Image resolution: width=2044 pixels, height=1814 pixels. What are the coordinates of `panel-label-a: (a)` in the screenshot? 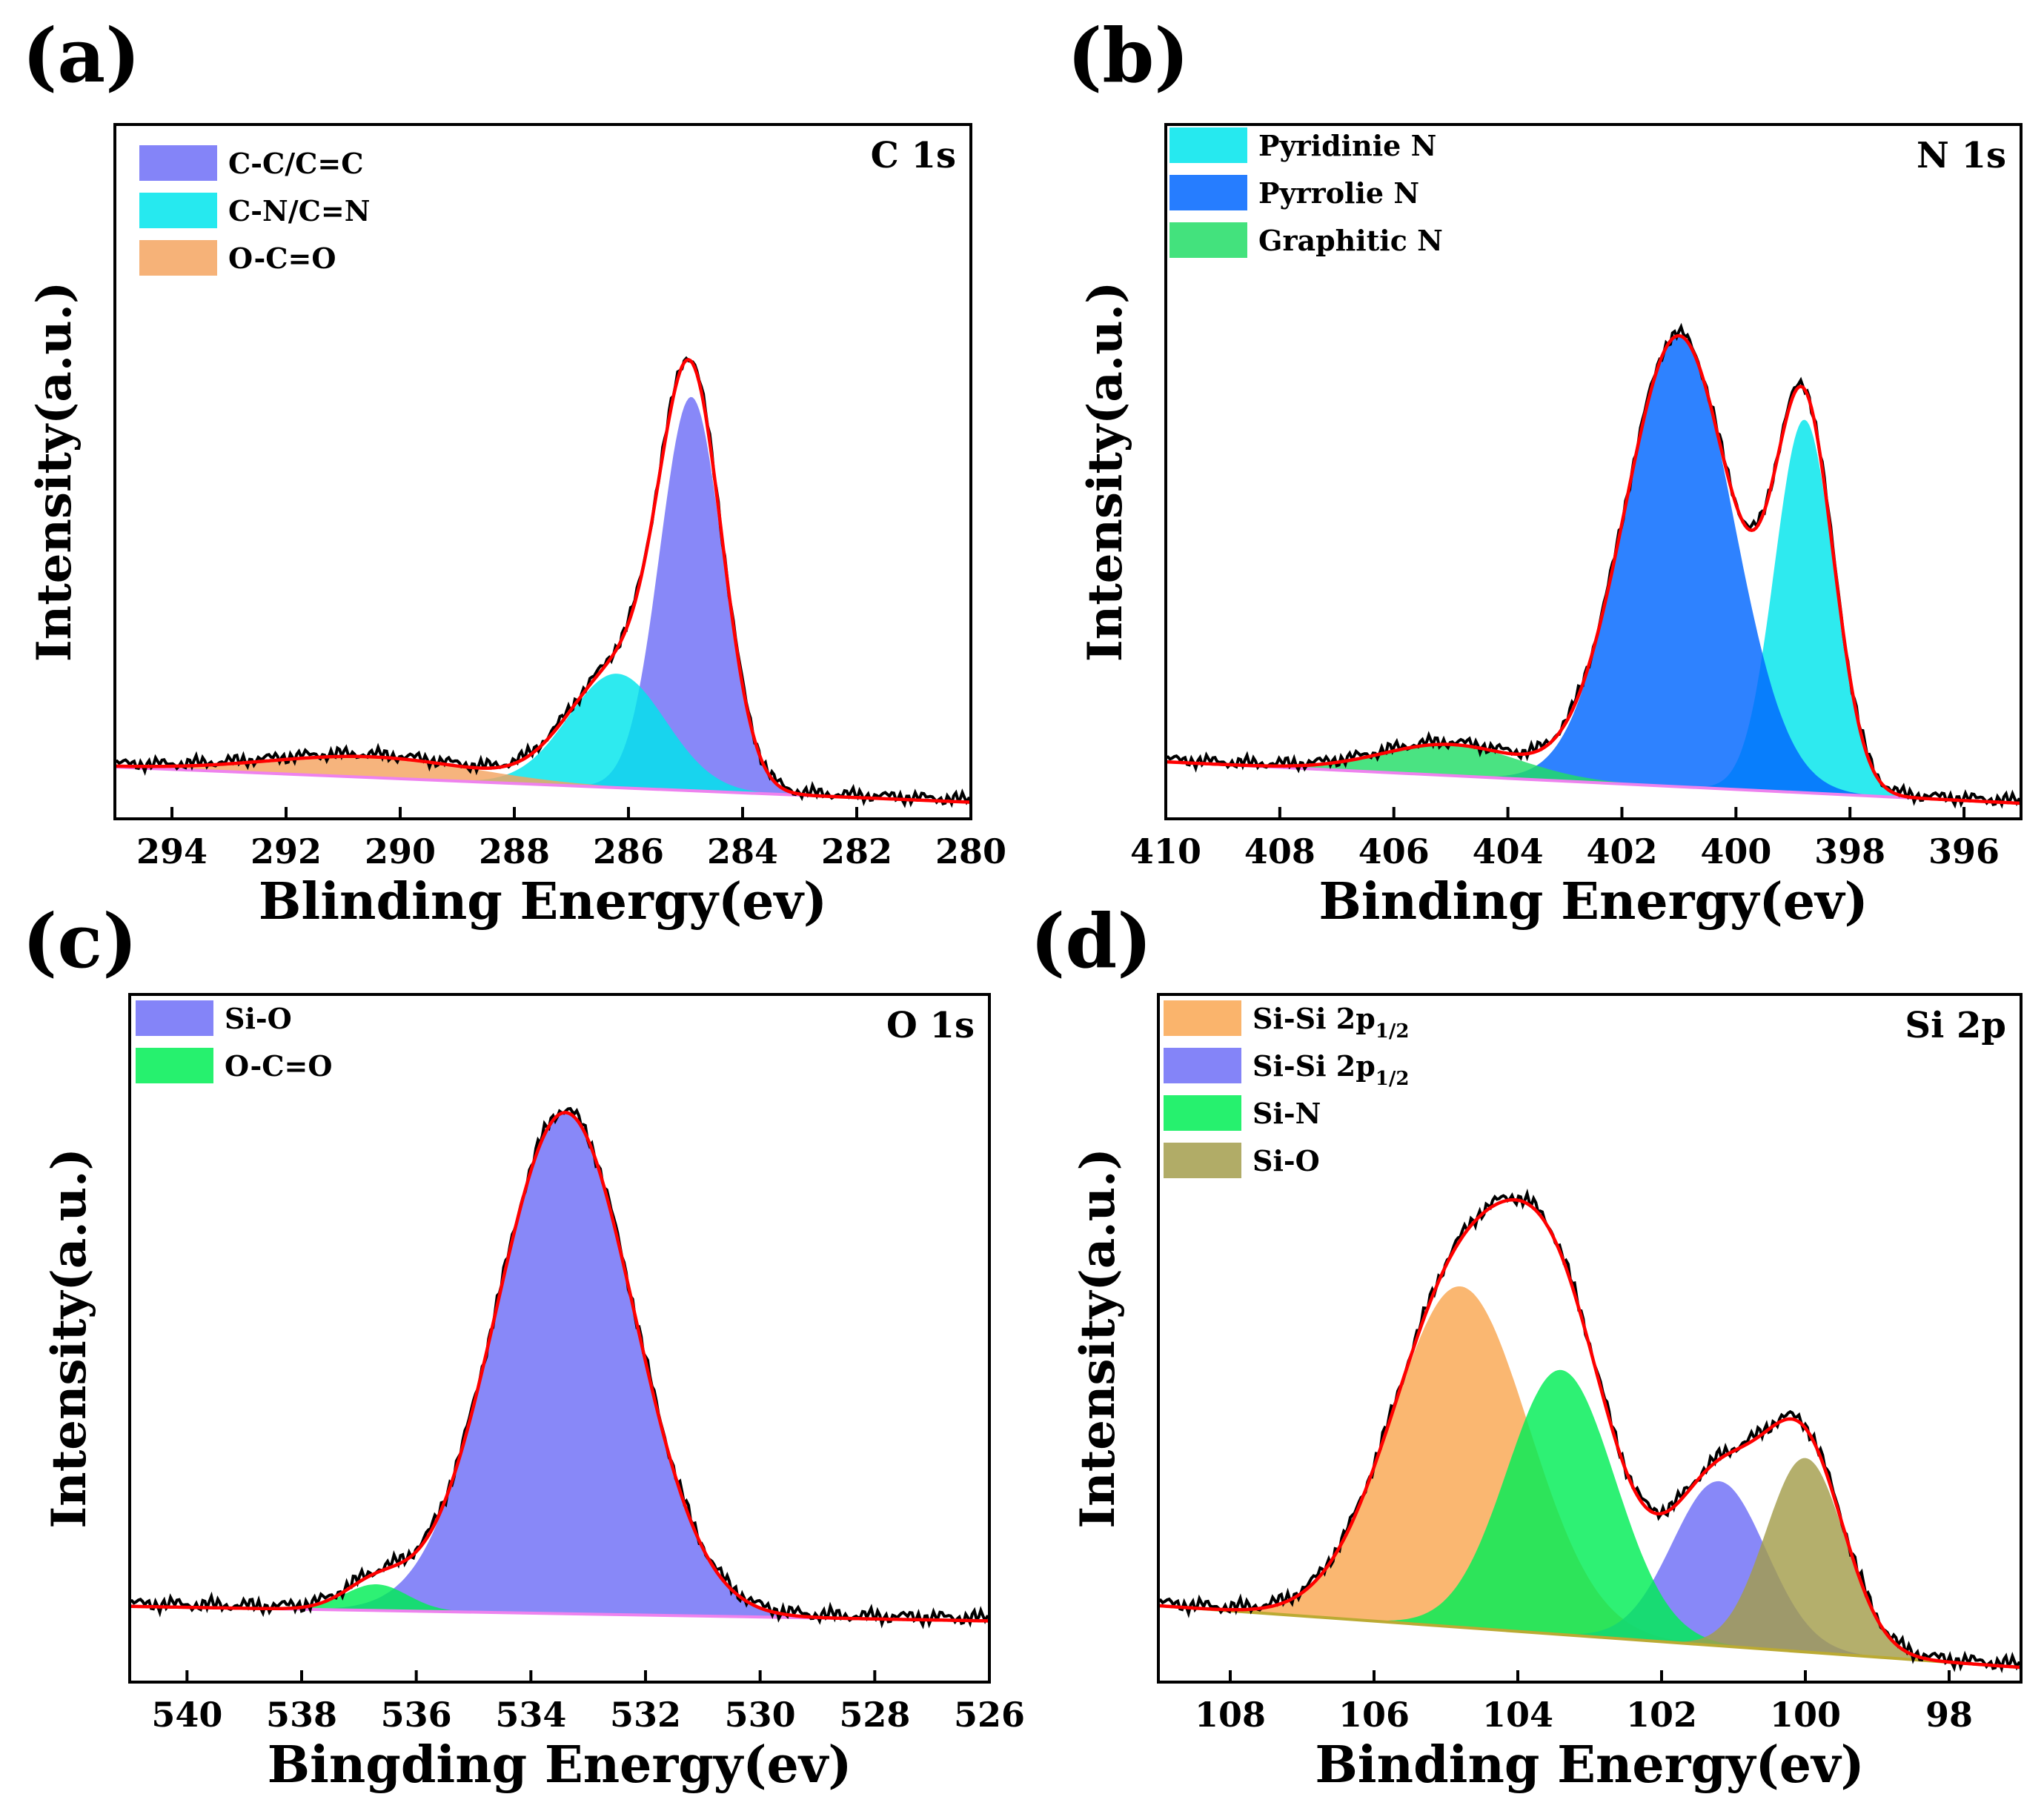 It's located at (81, 55).